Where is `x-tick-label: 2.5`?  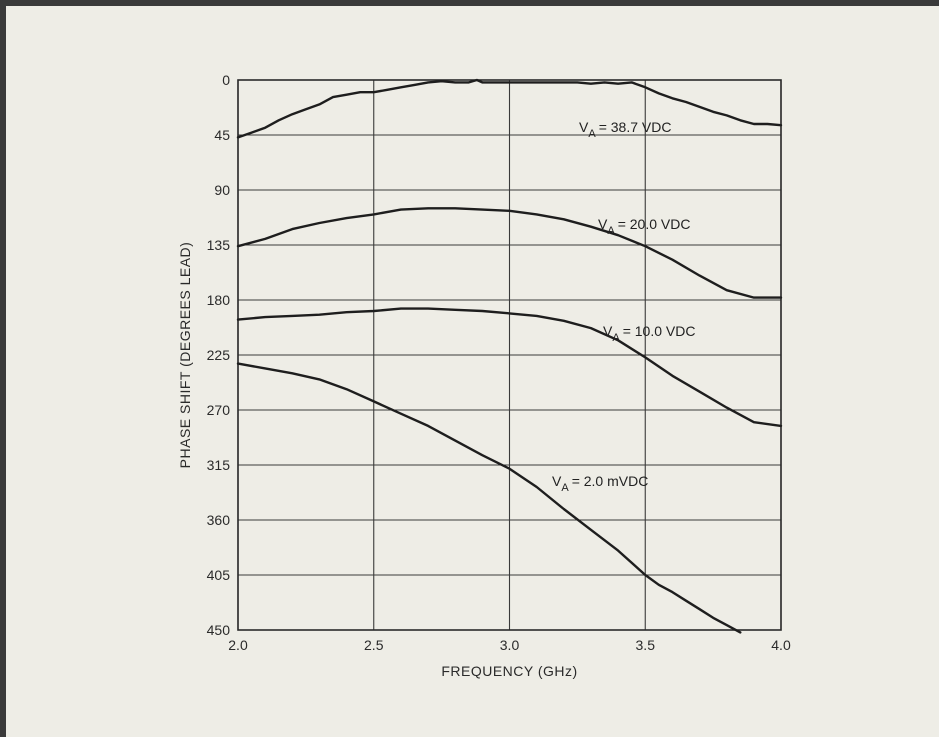 x-tick-label: 2.5 is located at coordinates (374, 645).